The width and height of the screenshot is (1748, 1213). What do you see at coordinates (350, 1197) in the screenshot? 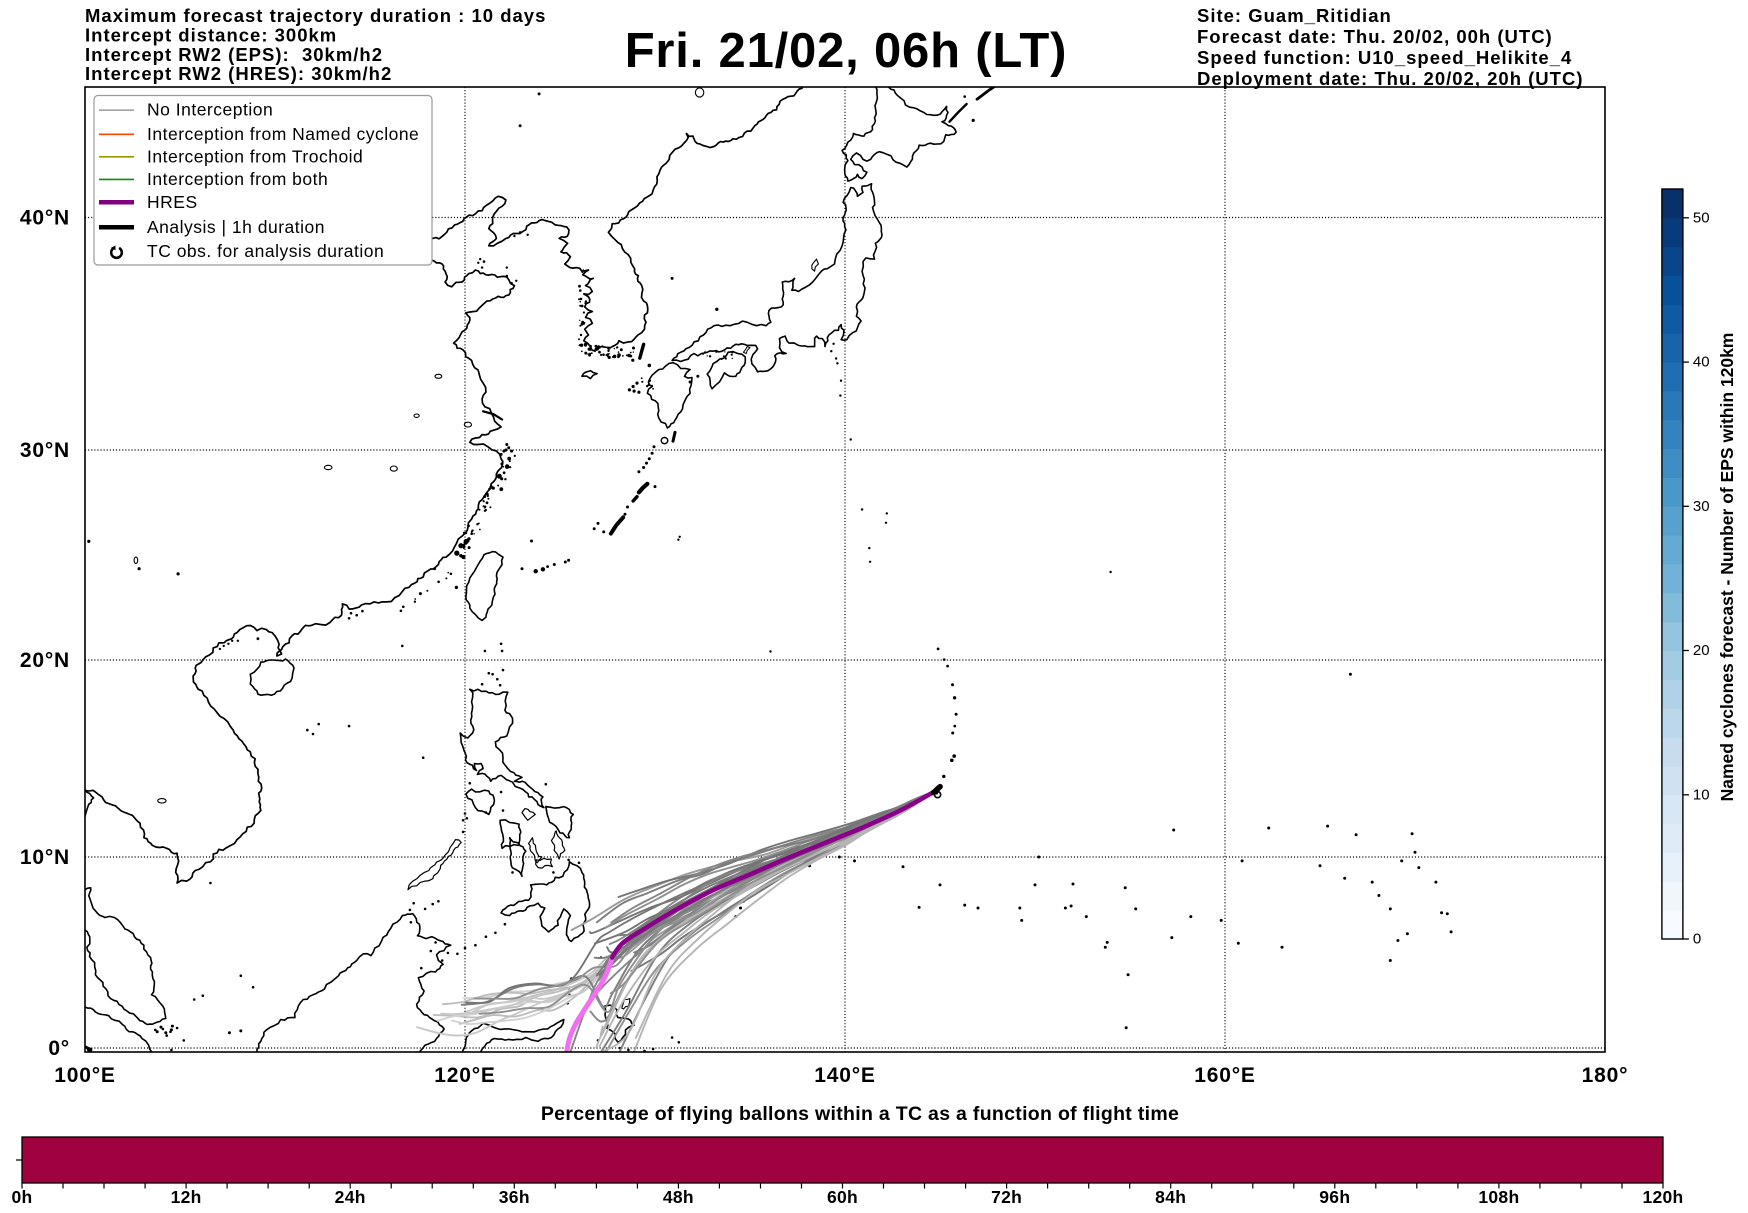
I see `svg-text: 24h` at bounding box center [350, 1197].